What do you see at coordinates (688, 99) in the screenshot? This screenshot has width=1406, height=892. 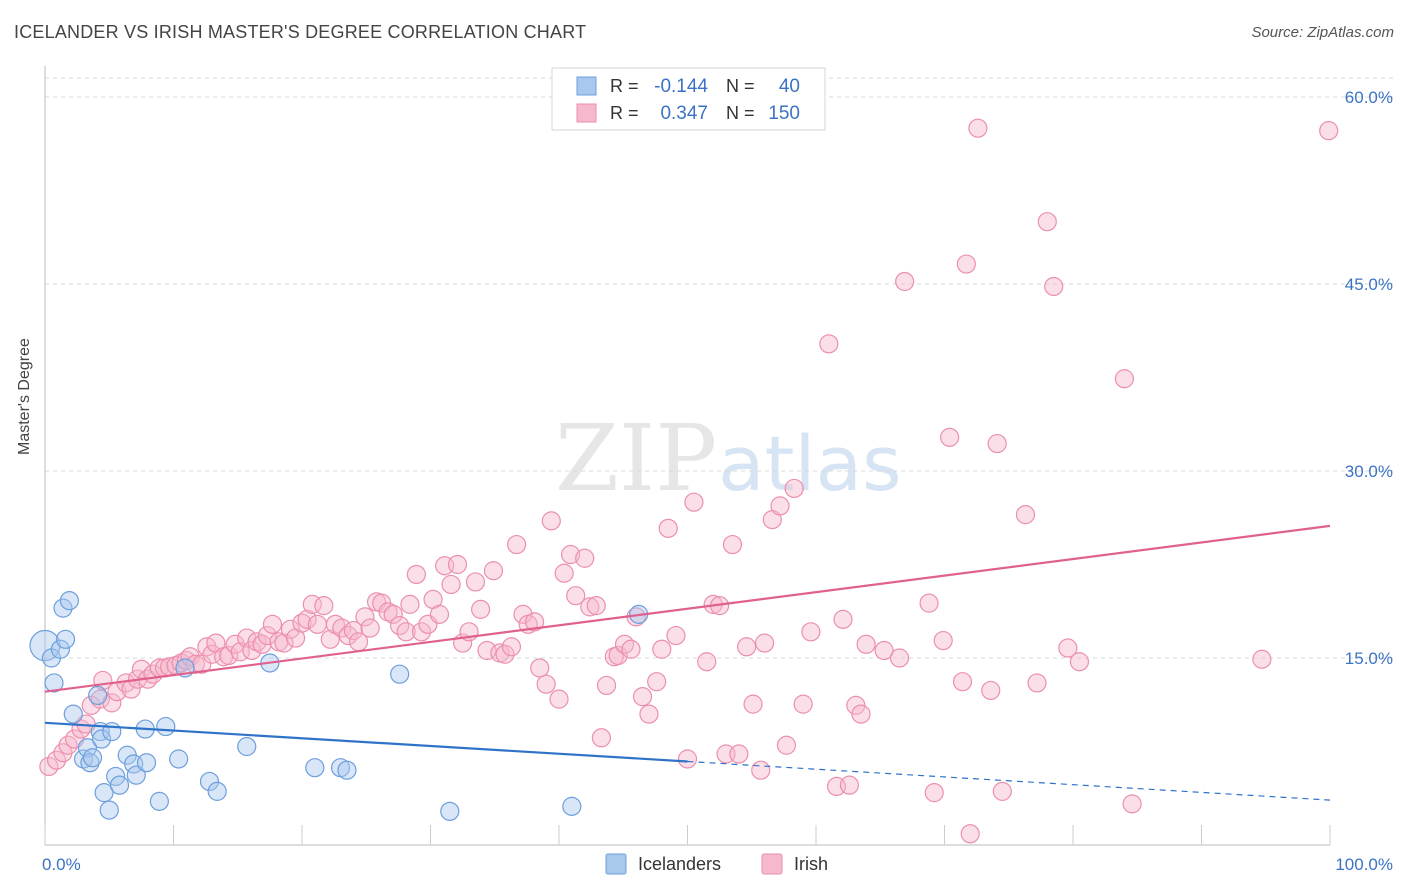 I see `stats-legend: R = -0.144 N = 40 R = 0.347 N = 150` at bounding box center [688, 99].